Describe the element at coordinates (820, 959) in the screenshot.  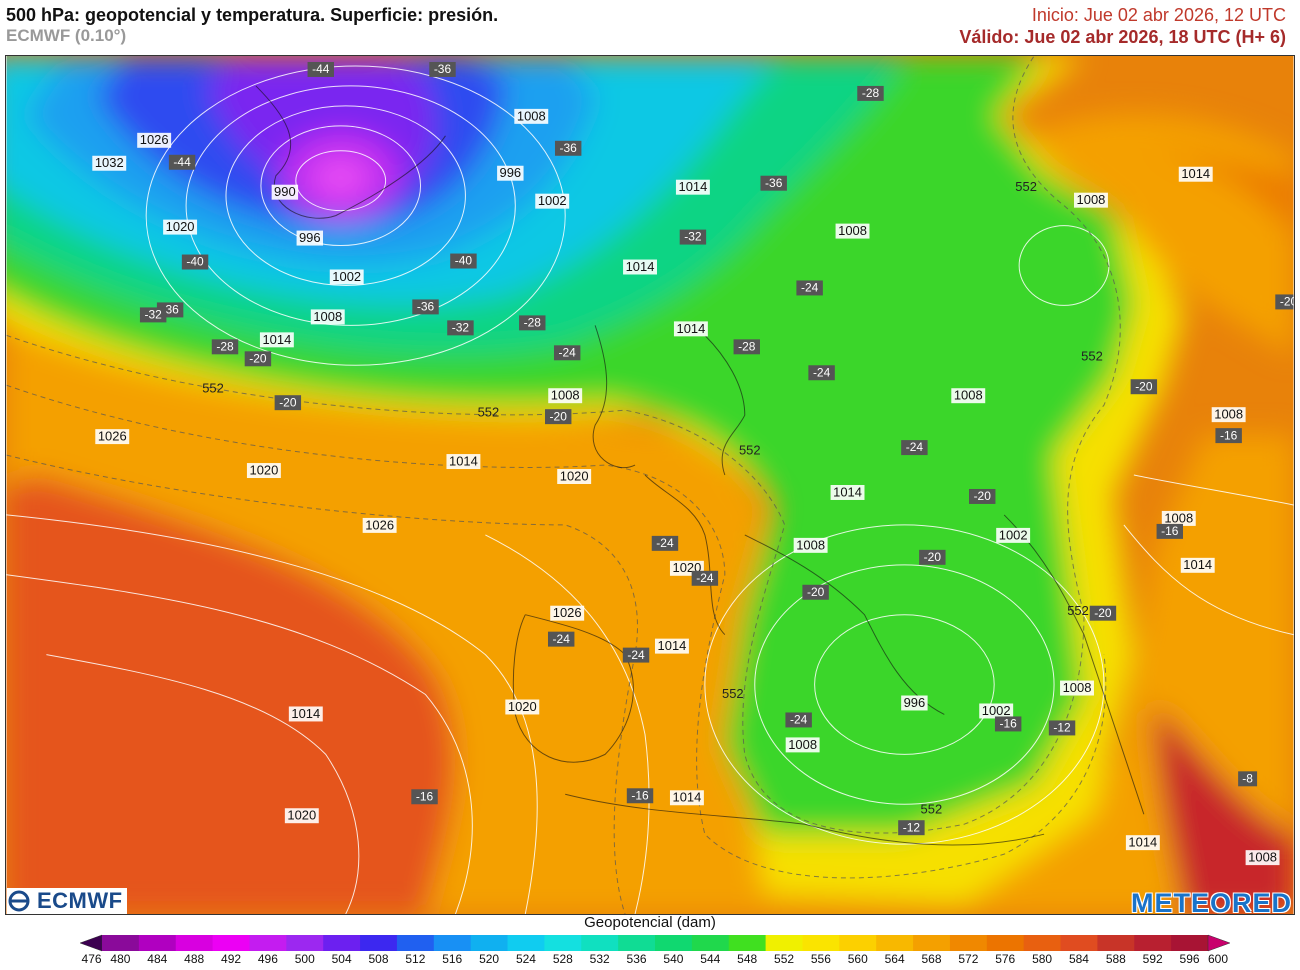
I see `colorbar-tick-label: 556` at that location.